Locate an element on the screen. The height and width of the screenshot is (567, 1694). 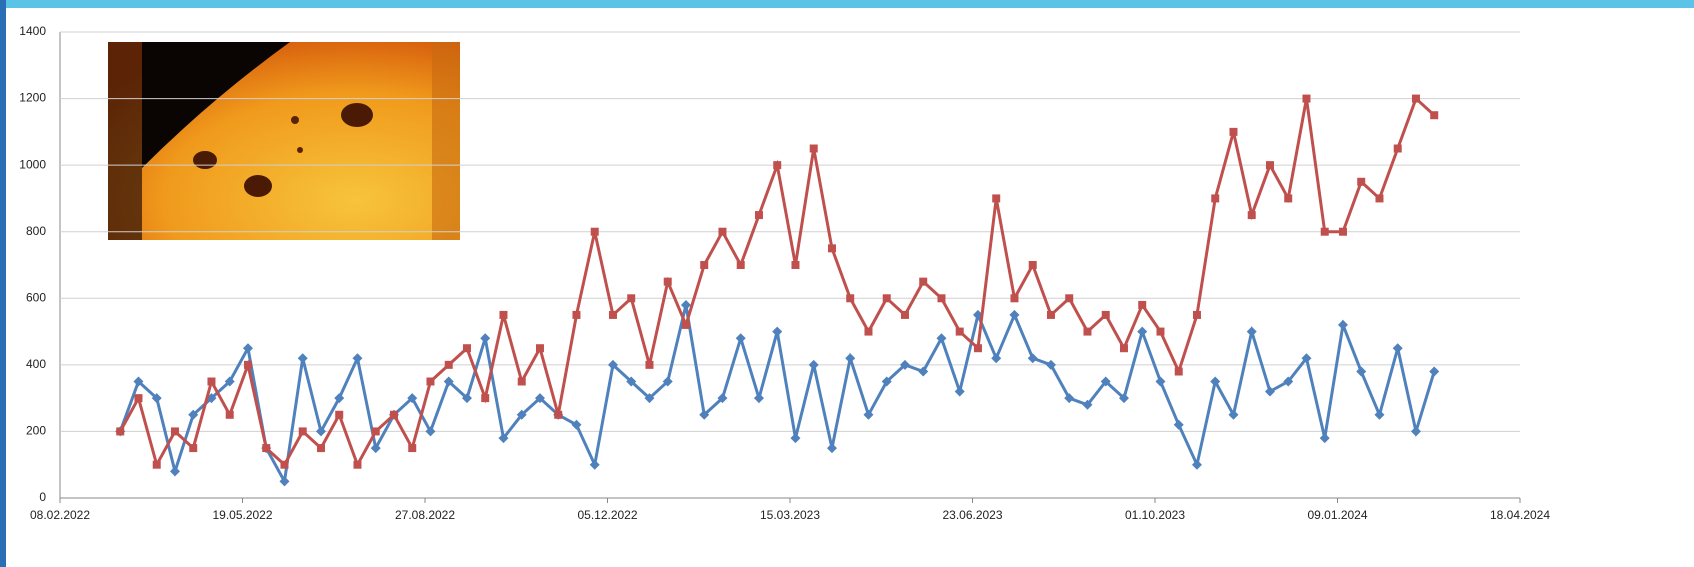
y-tick-label: 0 is located at coordinates (42, 497).